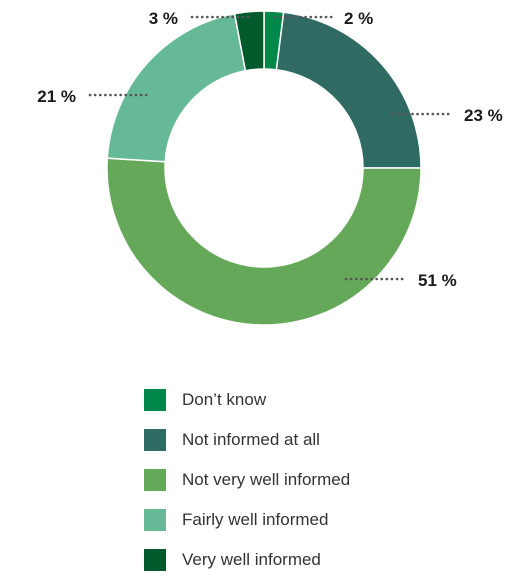  I want to click on legend-item: Not very well informed, so click(247, 480).